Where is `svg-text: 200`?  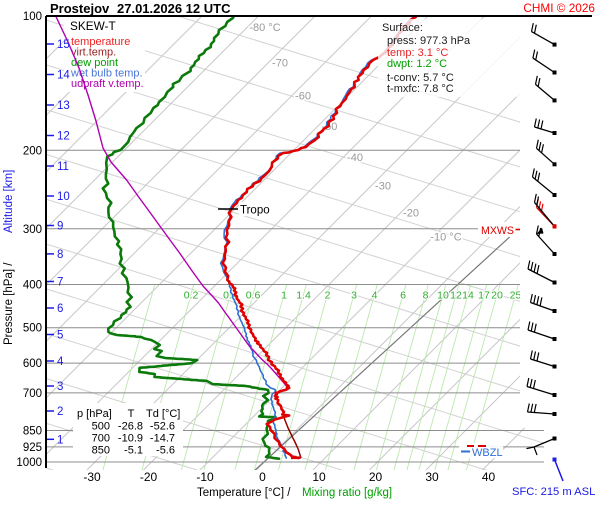 svg-text: 200 is located at coordinates (32, 151).